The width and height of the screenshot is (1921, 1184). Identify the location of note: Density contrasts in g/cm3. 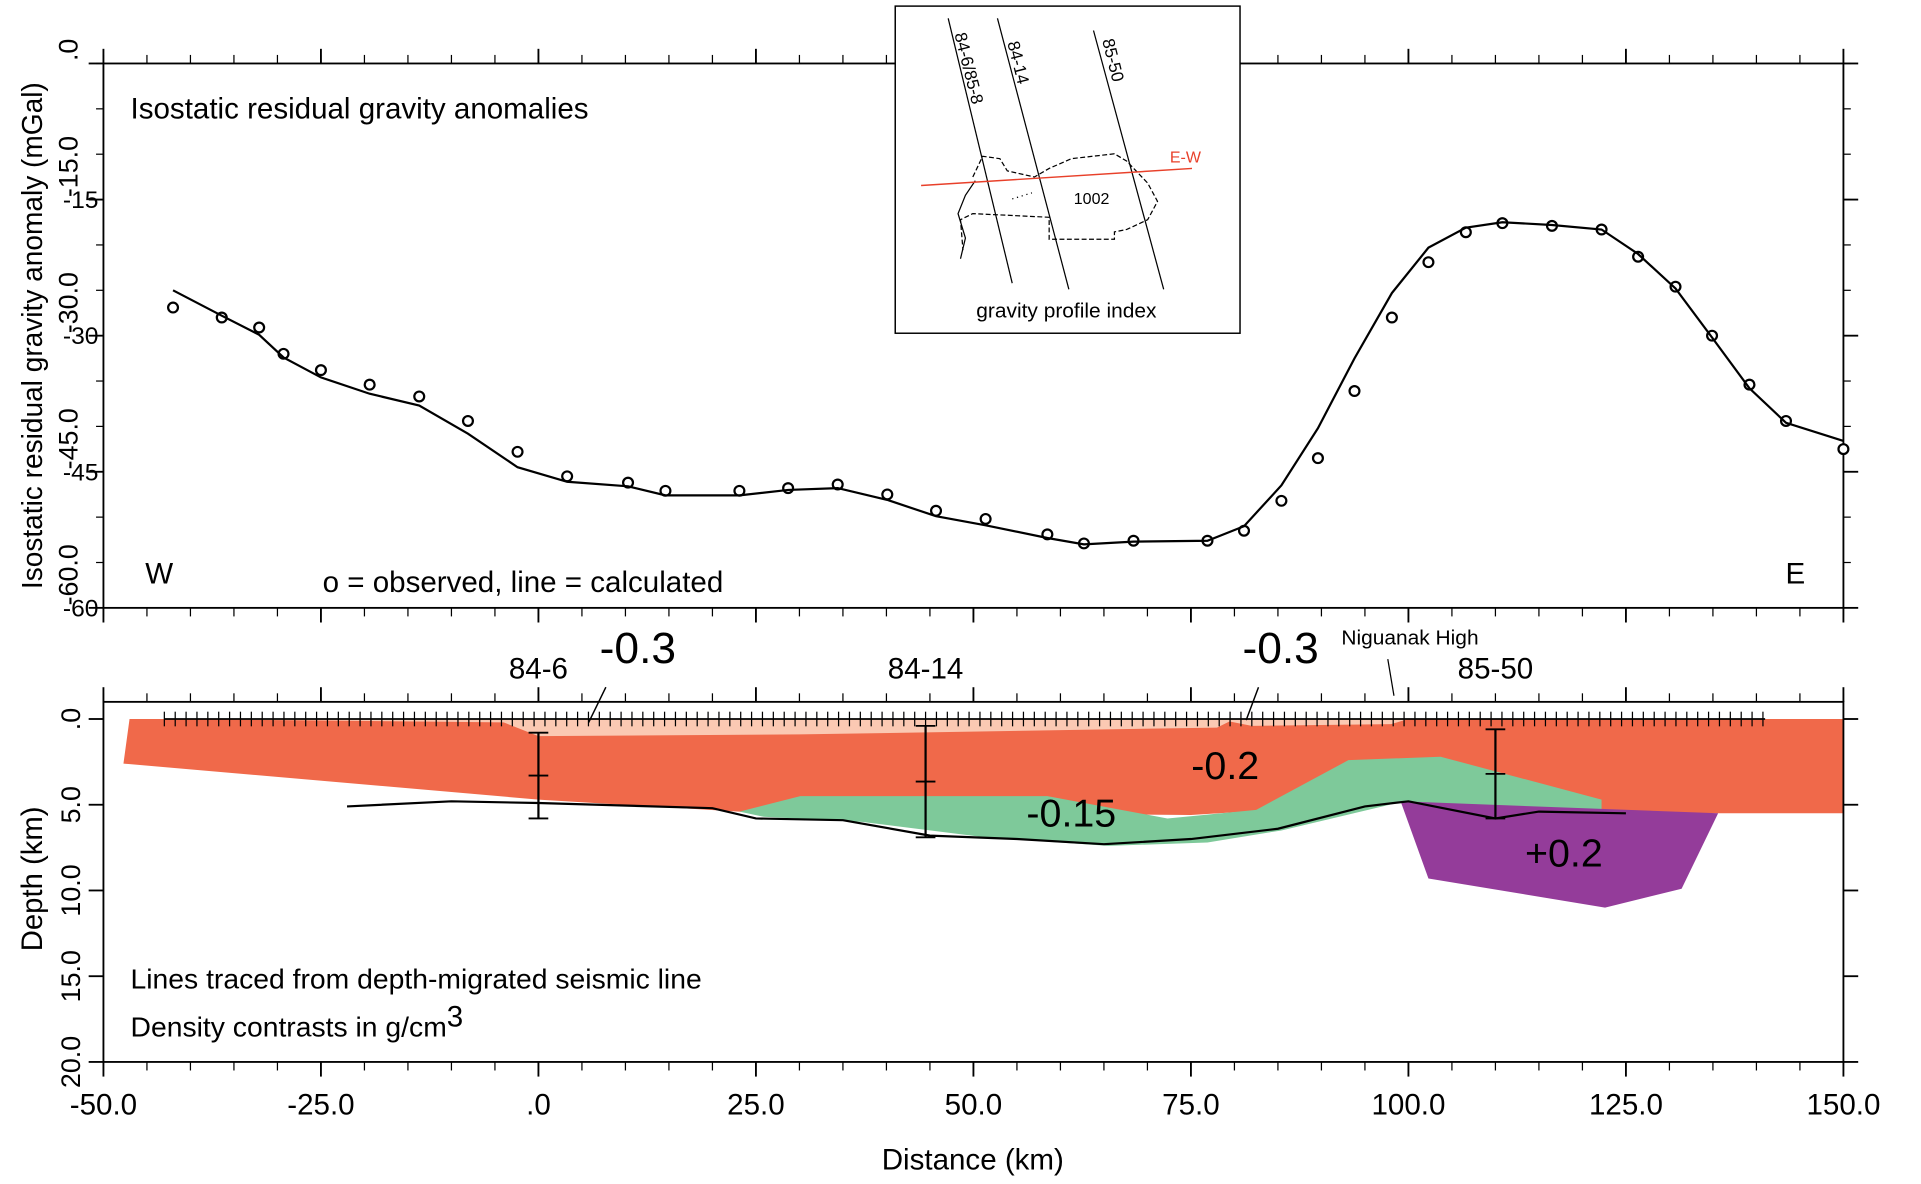
(297, 1022).